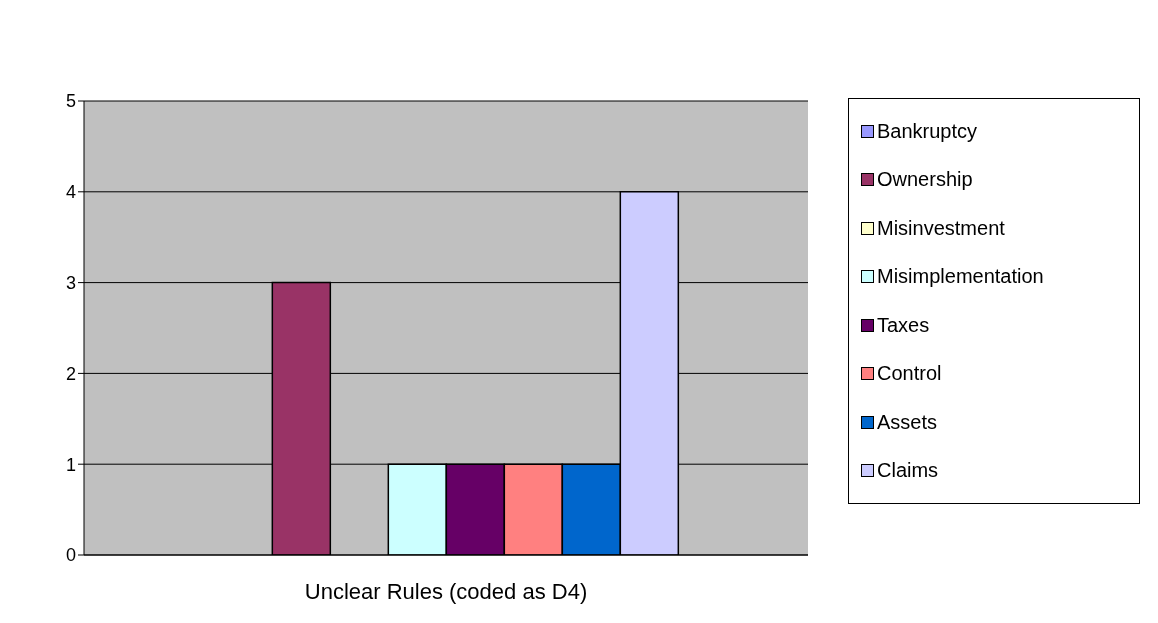 This screenshot has height=623, width=1158. What do you see at coordinates (70, 373) in the screenshot?
I see `y-tick-label: 2` at bounding box center [70, 373].